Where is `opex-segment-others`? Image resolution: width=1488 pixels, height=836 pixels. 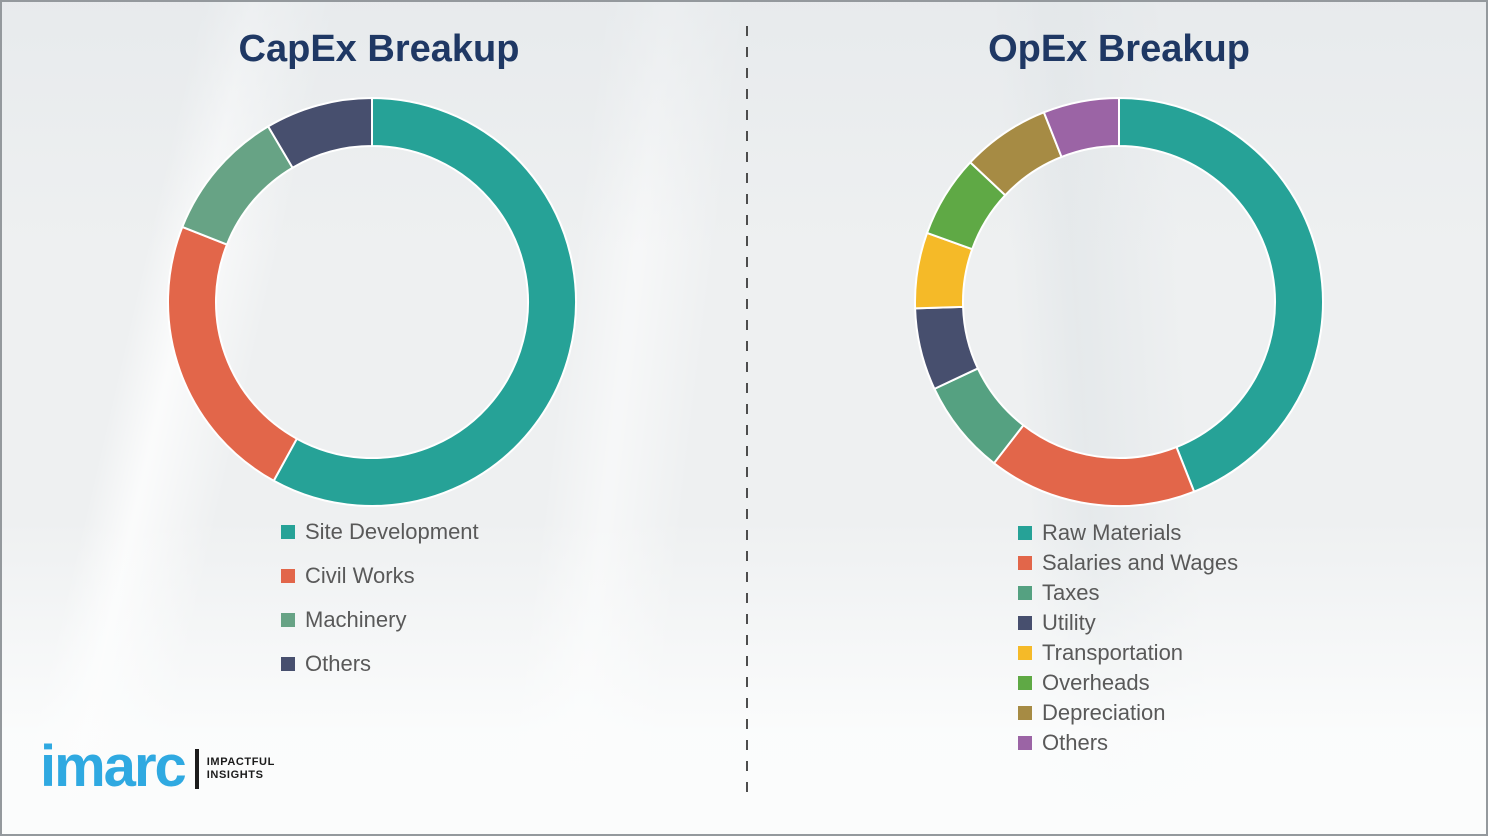
opex-segment-others is located at coordinates (1081, 127).